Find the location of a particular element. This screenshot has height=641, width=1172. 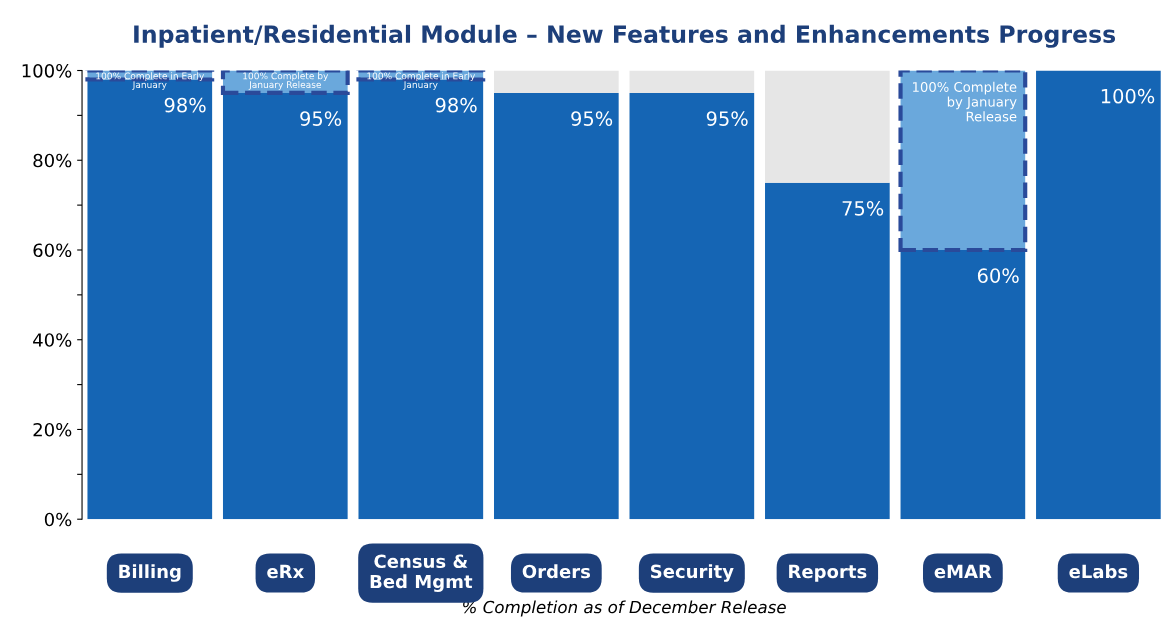

y-tick-label: 60% is located at coordinates (52, 250).